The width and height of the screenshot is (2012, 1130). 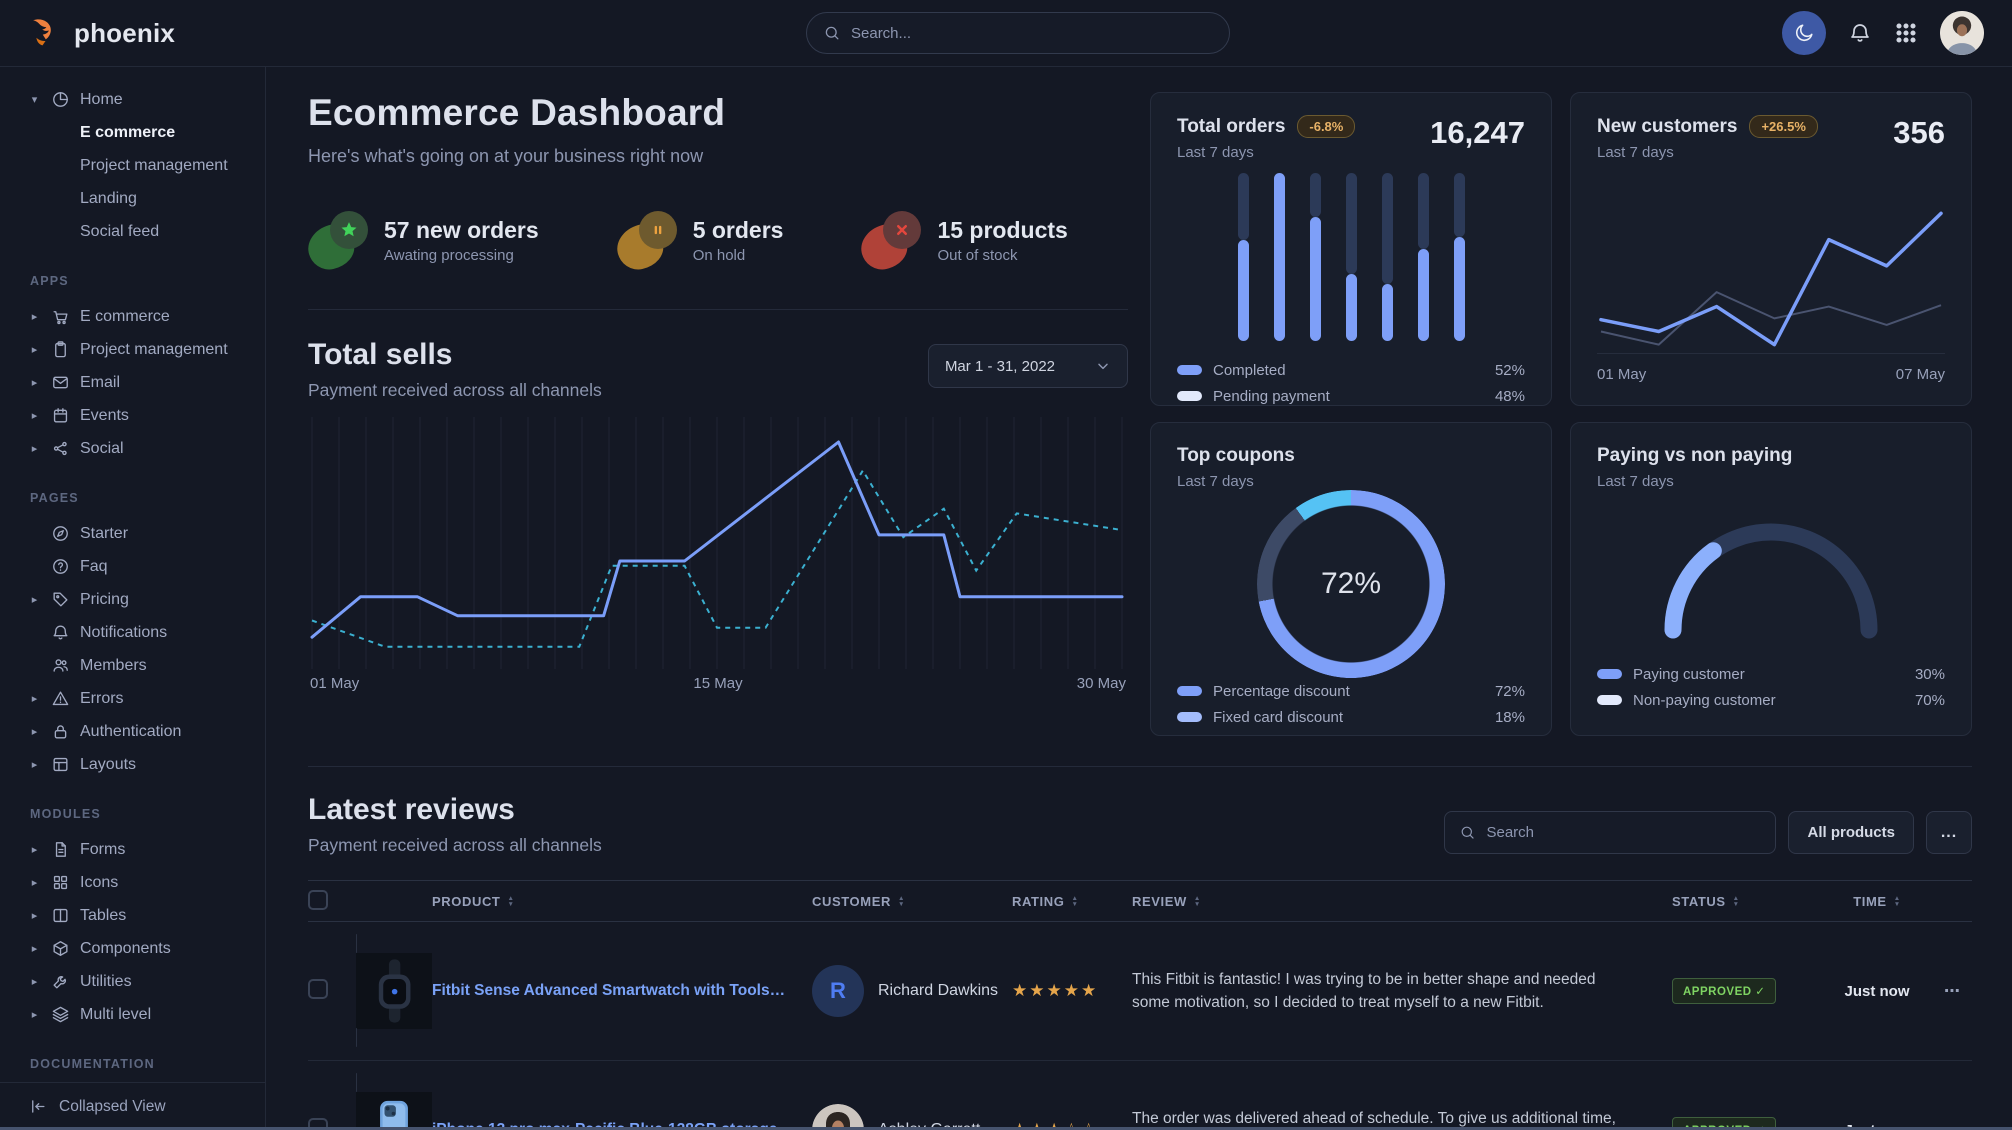 I want to click on column-header-product: PRODUCT ▲ ▼, so click(x=473, y=901).